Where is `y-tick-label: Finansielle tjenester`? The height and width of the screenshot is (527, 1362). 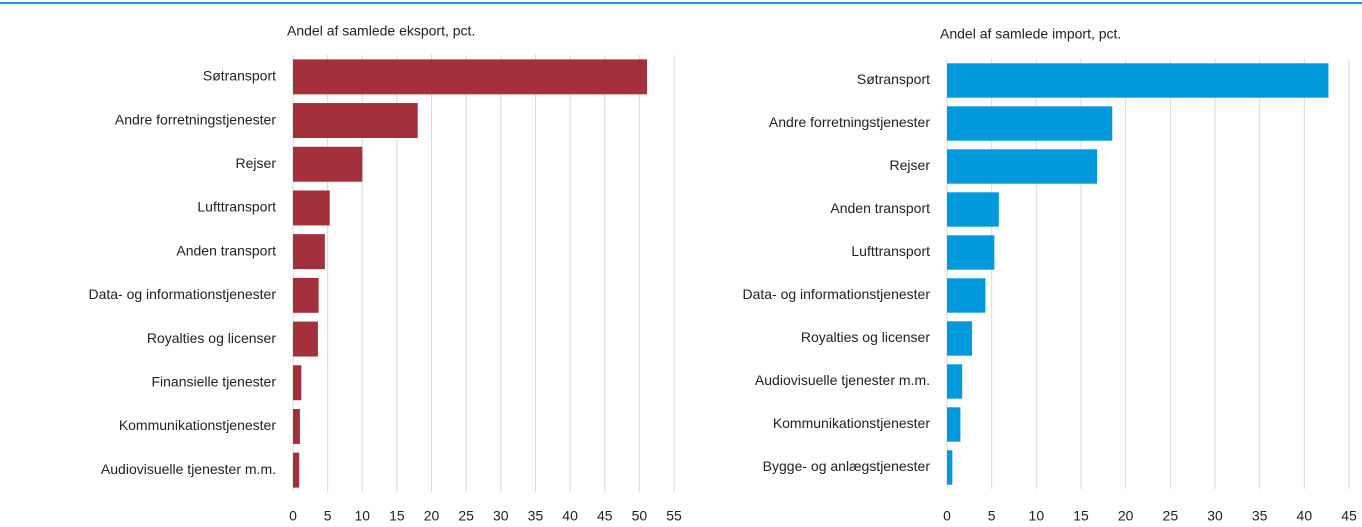
y-tick-label: Finansielle tjenester is located at coordinates (213, 381).